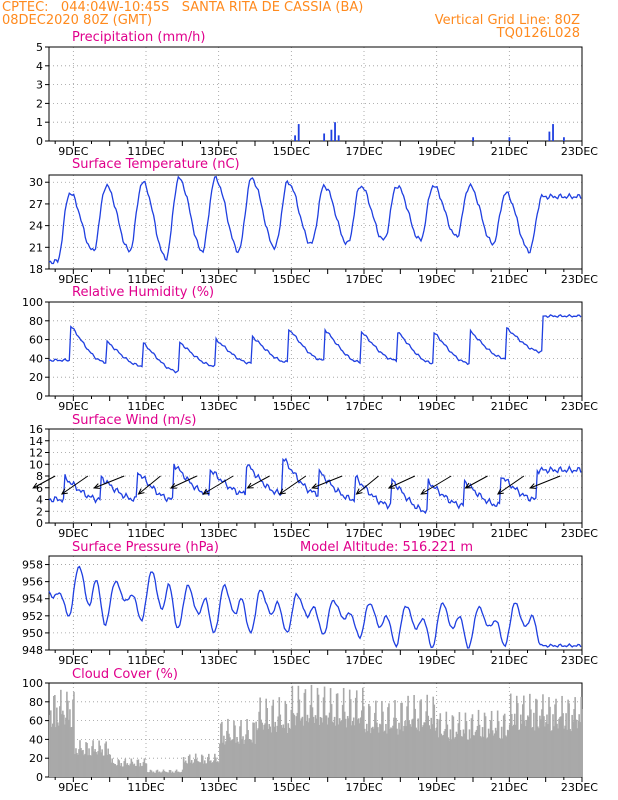  What do you see at coordinates (436, 533) in the screenshot?
I see `wind-xtick-label: 19DEC` at bounding box center [436, 533].